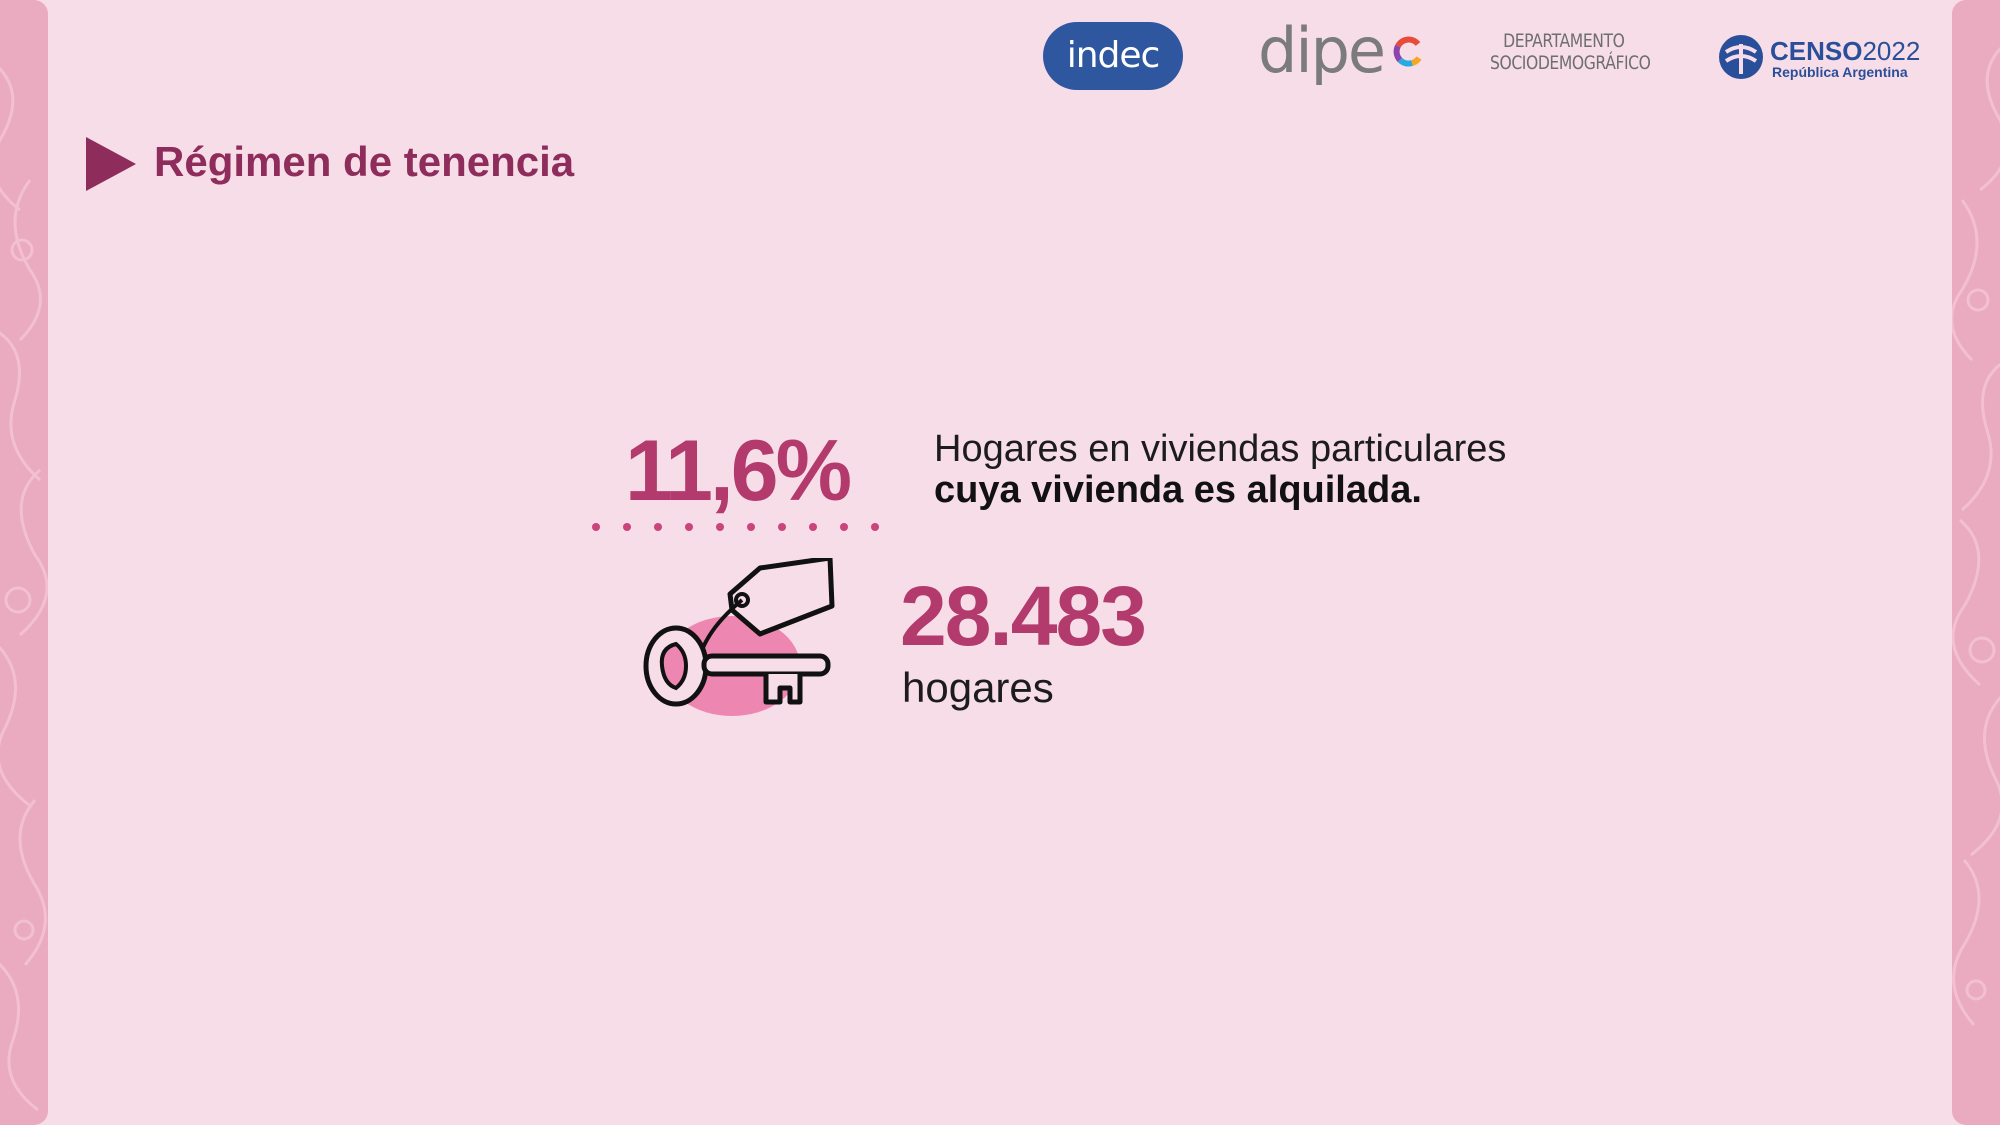  Describe the element at coordinates (1564, 41) in the screenshot. I see `departamento-line1: DEPARTAMENTO` at that location.